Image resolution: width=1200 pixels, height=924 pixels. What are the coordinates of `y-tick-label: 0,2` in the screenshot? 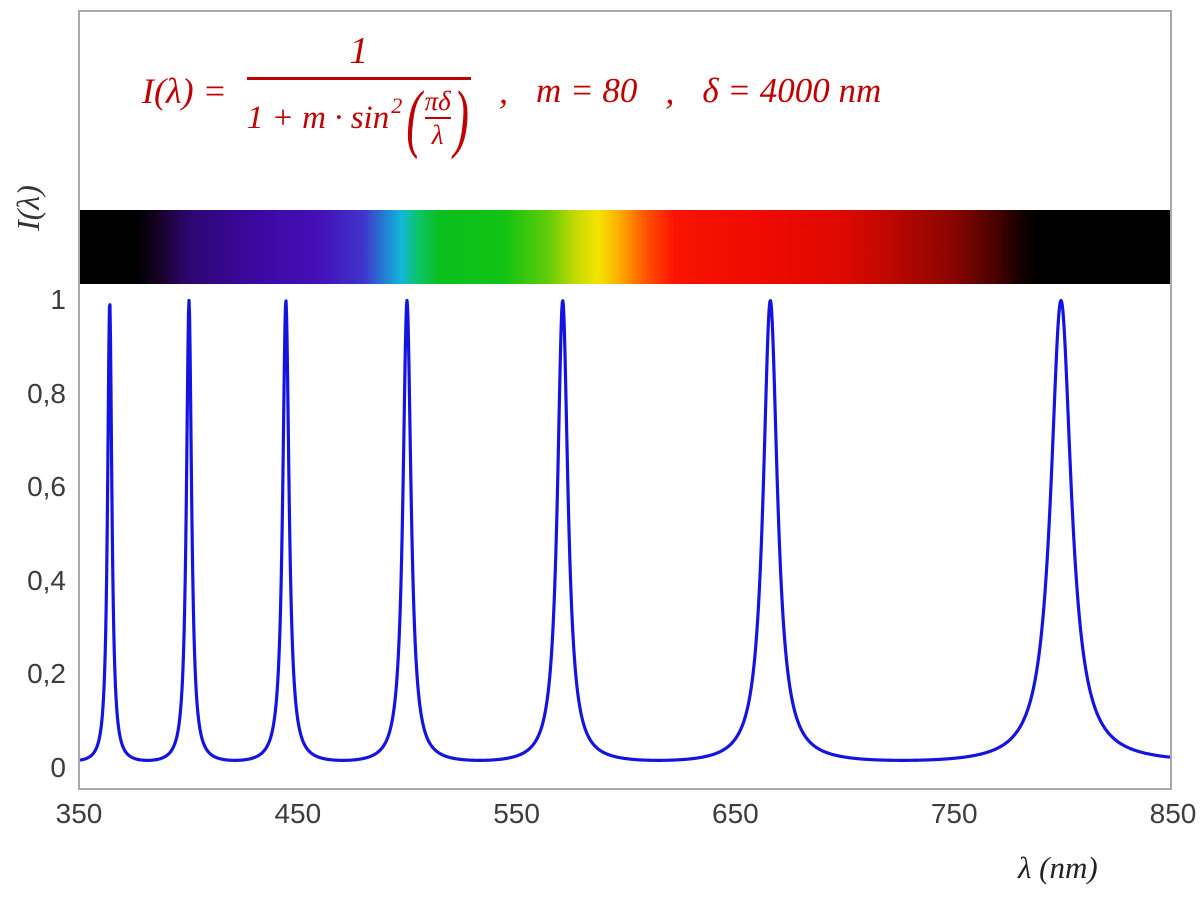 It's located at (46, 674).